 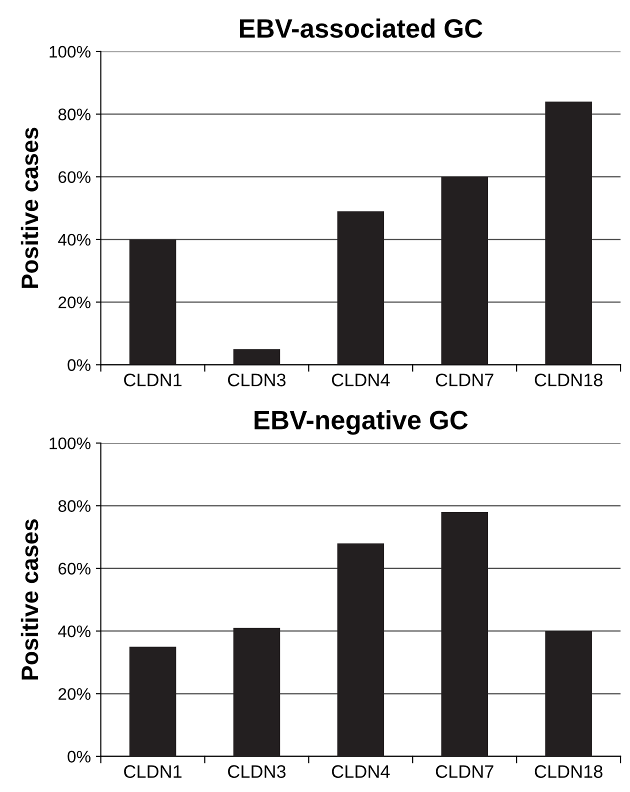 What do you see at coordinates (361, 28) in the screenshot?
I see `chart-title: EBV-associated GC` at bounding box center [361, 28].